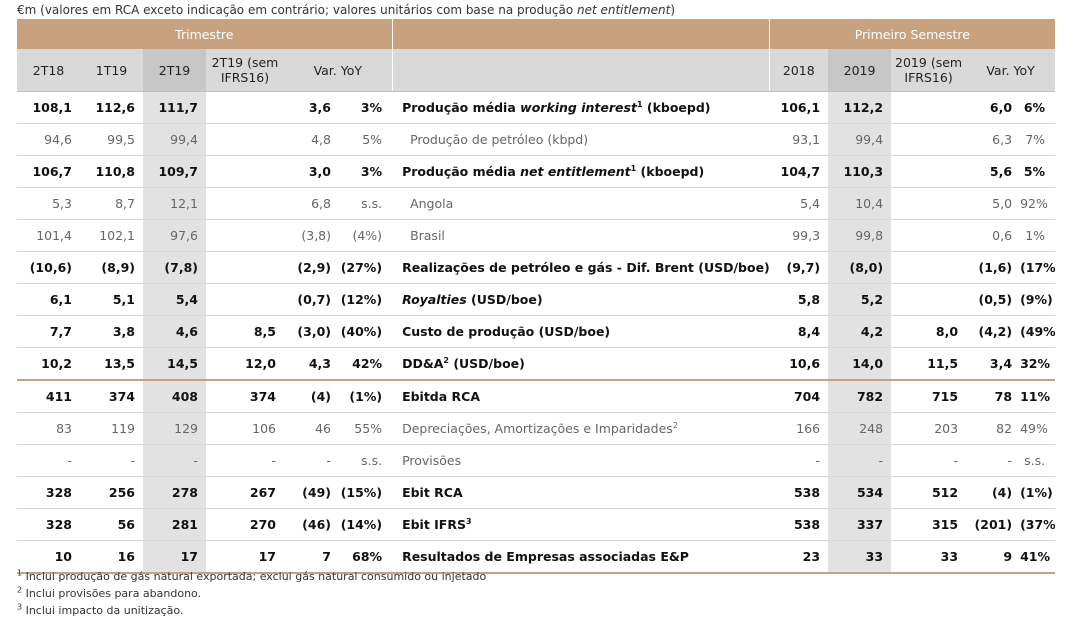  What do you see at coordinates (174, 203) in the screenshot?
I see `cell-q-2: 12,1` at bounding box center [174, 203].